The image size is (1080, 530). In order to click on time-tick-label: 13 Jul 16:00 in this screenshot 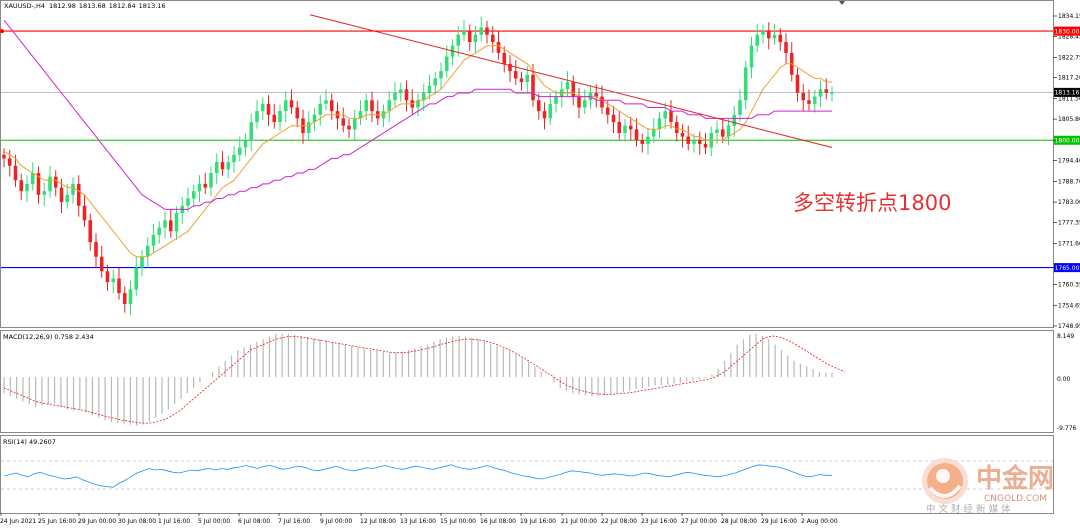, I will do `click(418, 521)`.